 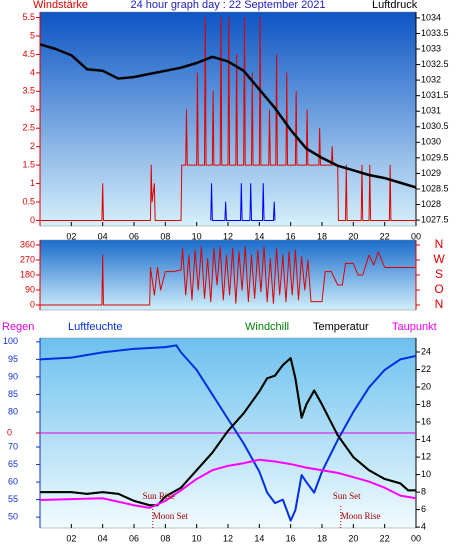 I want to click on tick-label: 18, so click(x=426, y=404).